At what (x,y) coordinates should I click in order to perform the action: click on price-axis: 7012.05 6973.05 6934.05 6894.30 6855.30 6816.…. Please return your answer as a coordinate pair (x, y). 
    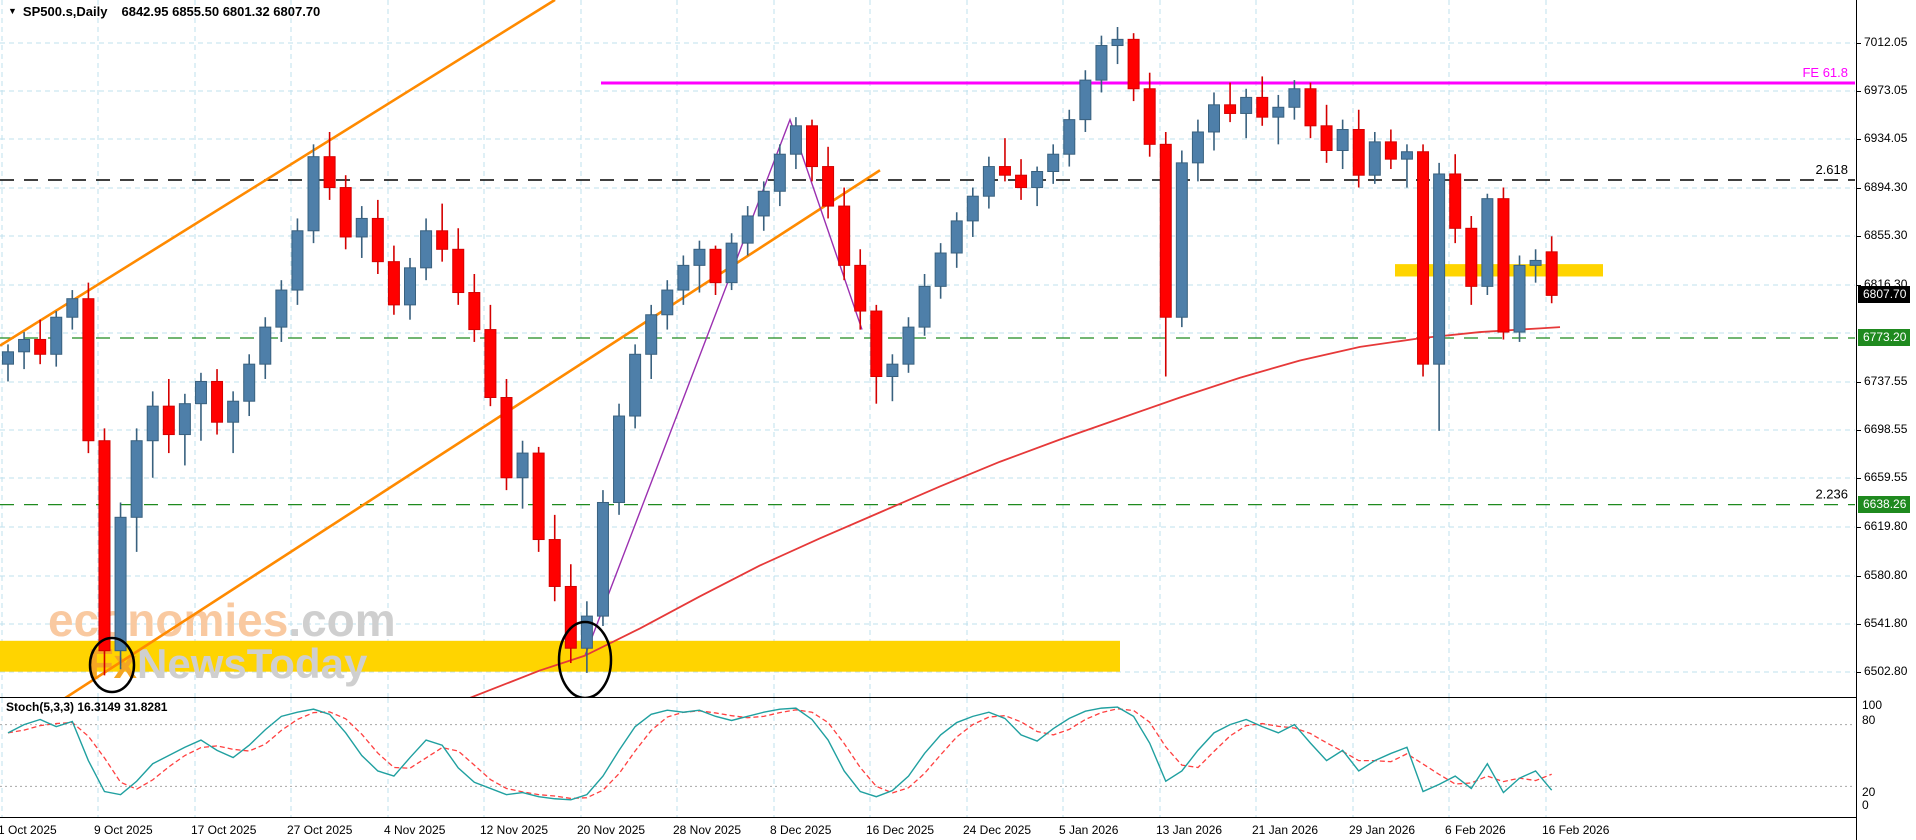
    Looking at the image, I should click on (1886, 420).